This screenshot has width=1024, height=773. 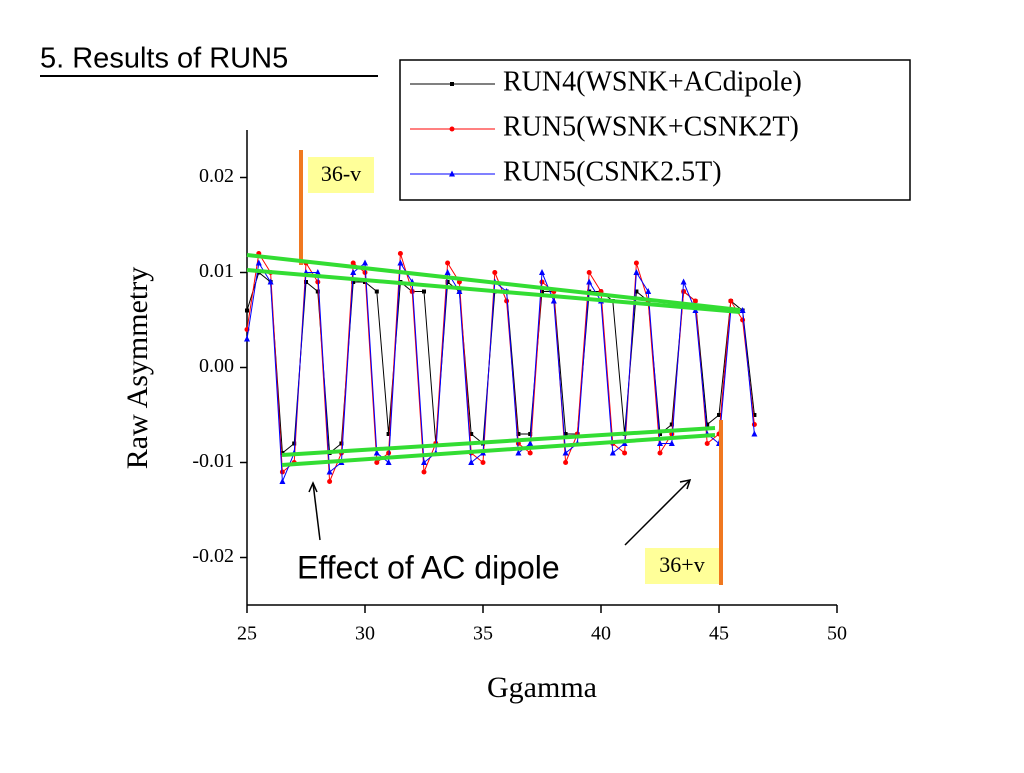 I want to click on slide-title: 5. Results of RUN5, so click(x=164, y=59).